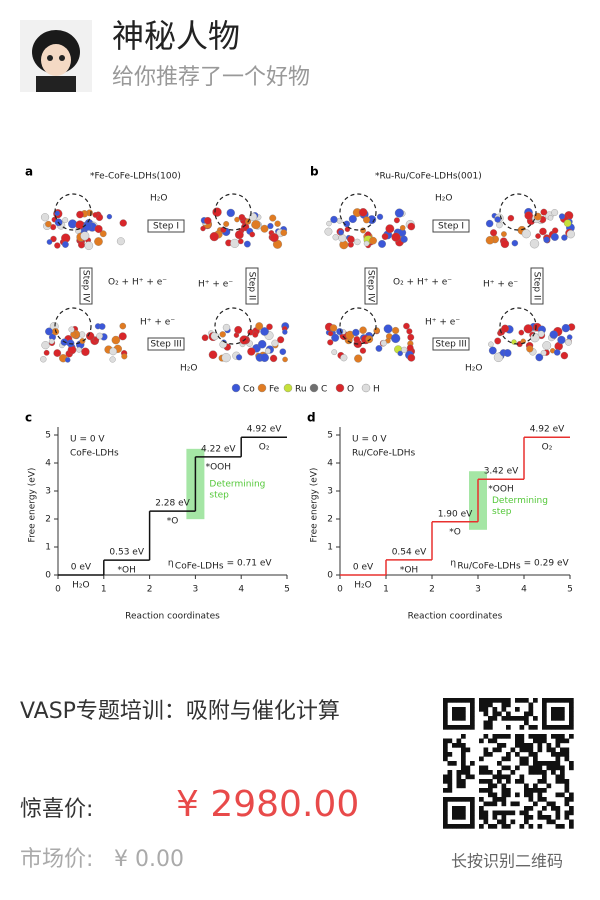  Describe the element at coordinates (358, 212) in the screenshot. I see `site-circle` at that location.